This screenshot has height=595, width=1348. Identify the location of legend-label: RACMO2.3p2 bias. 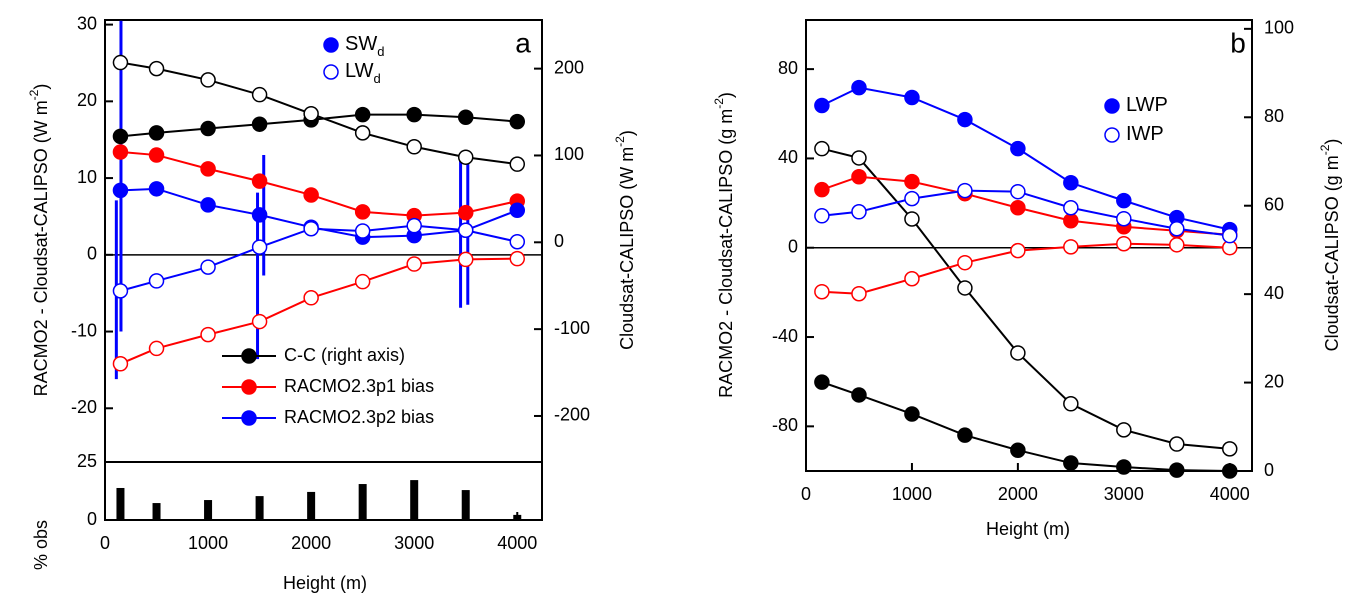
(359, 417).